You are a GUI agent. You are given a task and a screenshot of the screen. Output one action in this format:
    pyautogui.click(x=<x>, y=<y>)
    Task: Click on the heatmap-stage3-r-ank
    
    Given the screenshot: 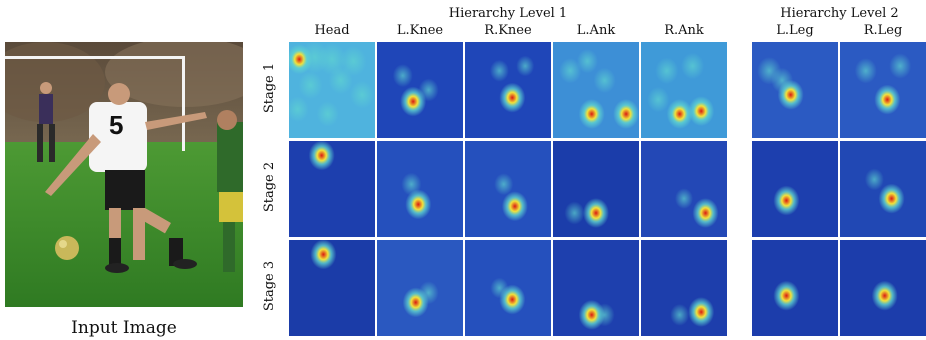 What is the action you would take?
    pyautogui.click(x=684, y=288)
    